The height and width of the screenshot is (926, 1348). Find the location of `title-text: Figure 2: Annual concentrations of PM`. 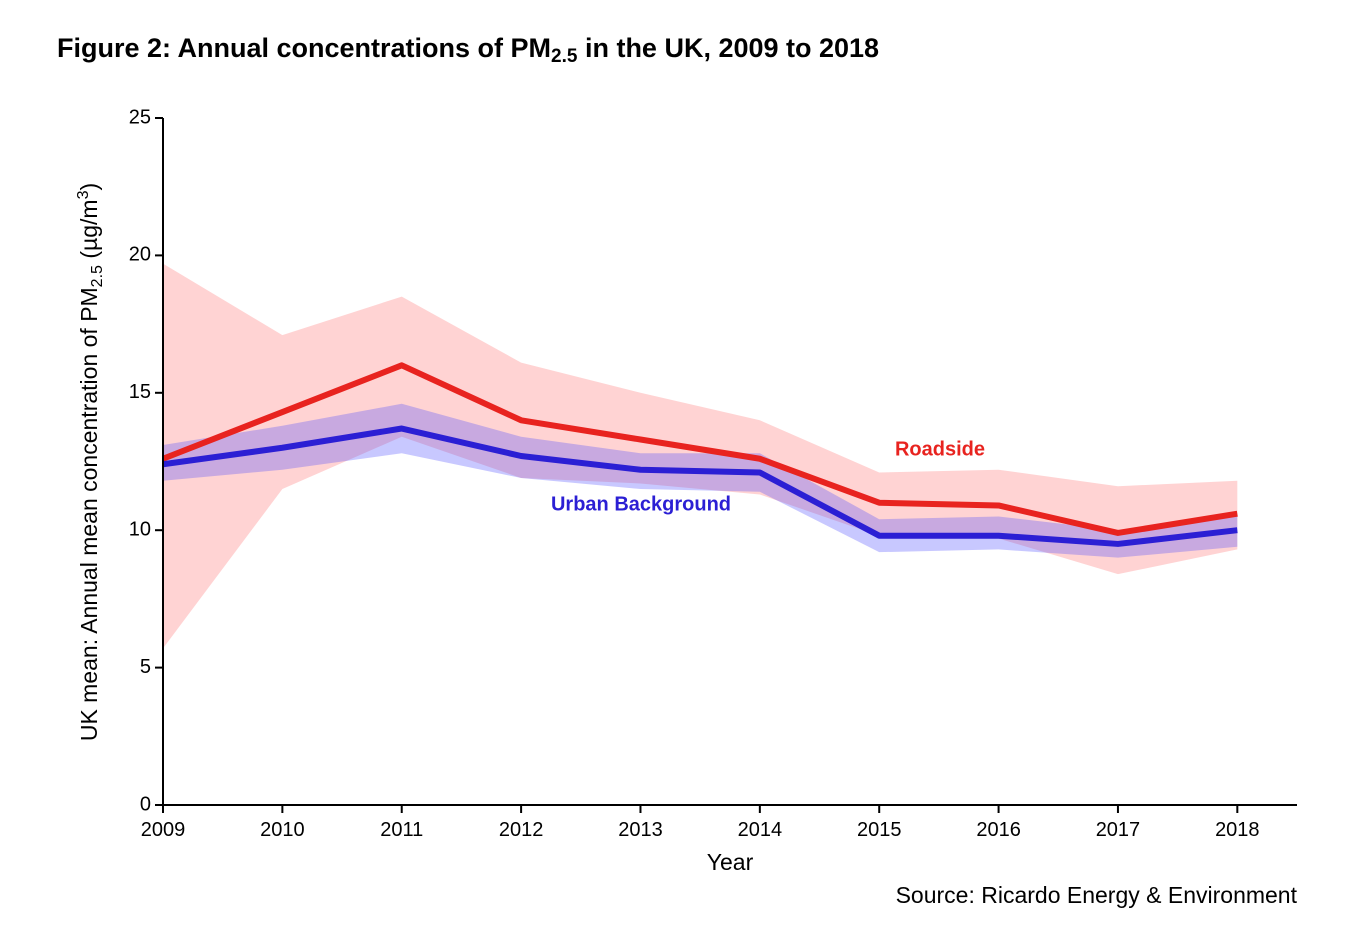

title-text: Figure 2: Annual concentrations of PM is located at coordinates (304, 48).